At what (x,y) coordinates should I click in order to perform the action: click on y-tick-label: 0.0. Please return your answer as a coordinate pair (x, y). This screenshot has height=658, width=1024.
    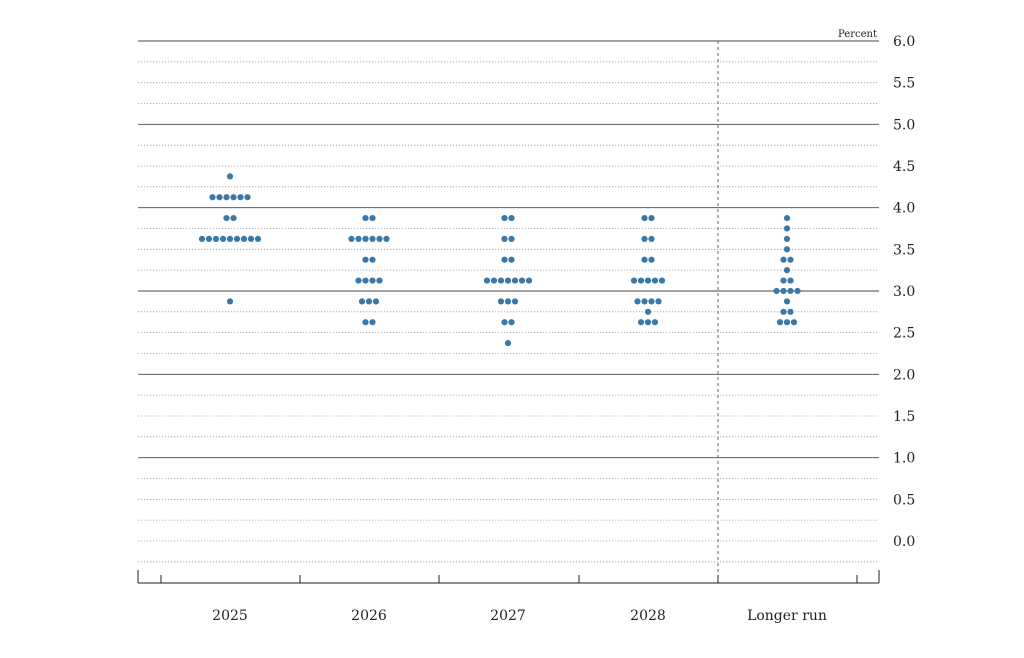
    Looking at the image, I should click on (904, 542).